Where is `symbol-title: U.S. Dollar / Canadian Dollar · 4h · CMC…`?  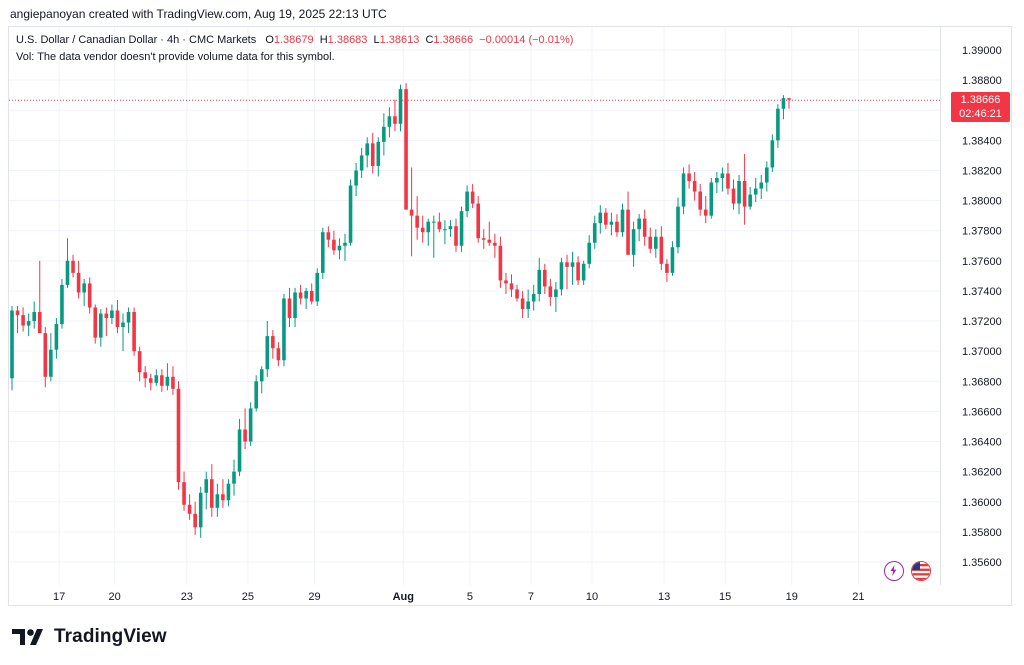 symbol-title: U.S. Dollar / Canadian Dollar · 4h · CMC… is located at coordinates (136, 40).